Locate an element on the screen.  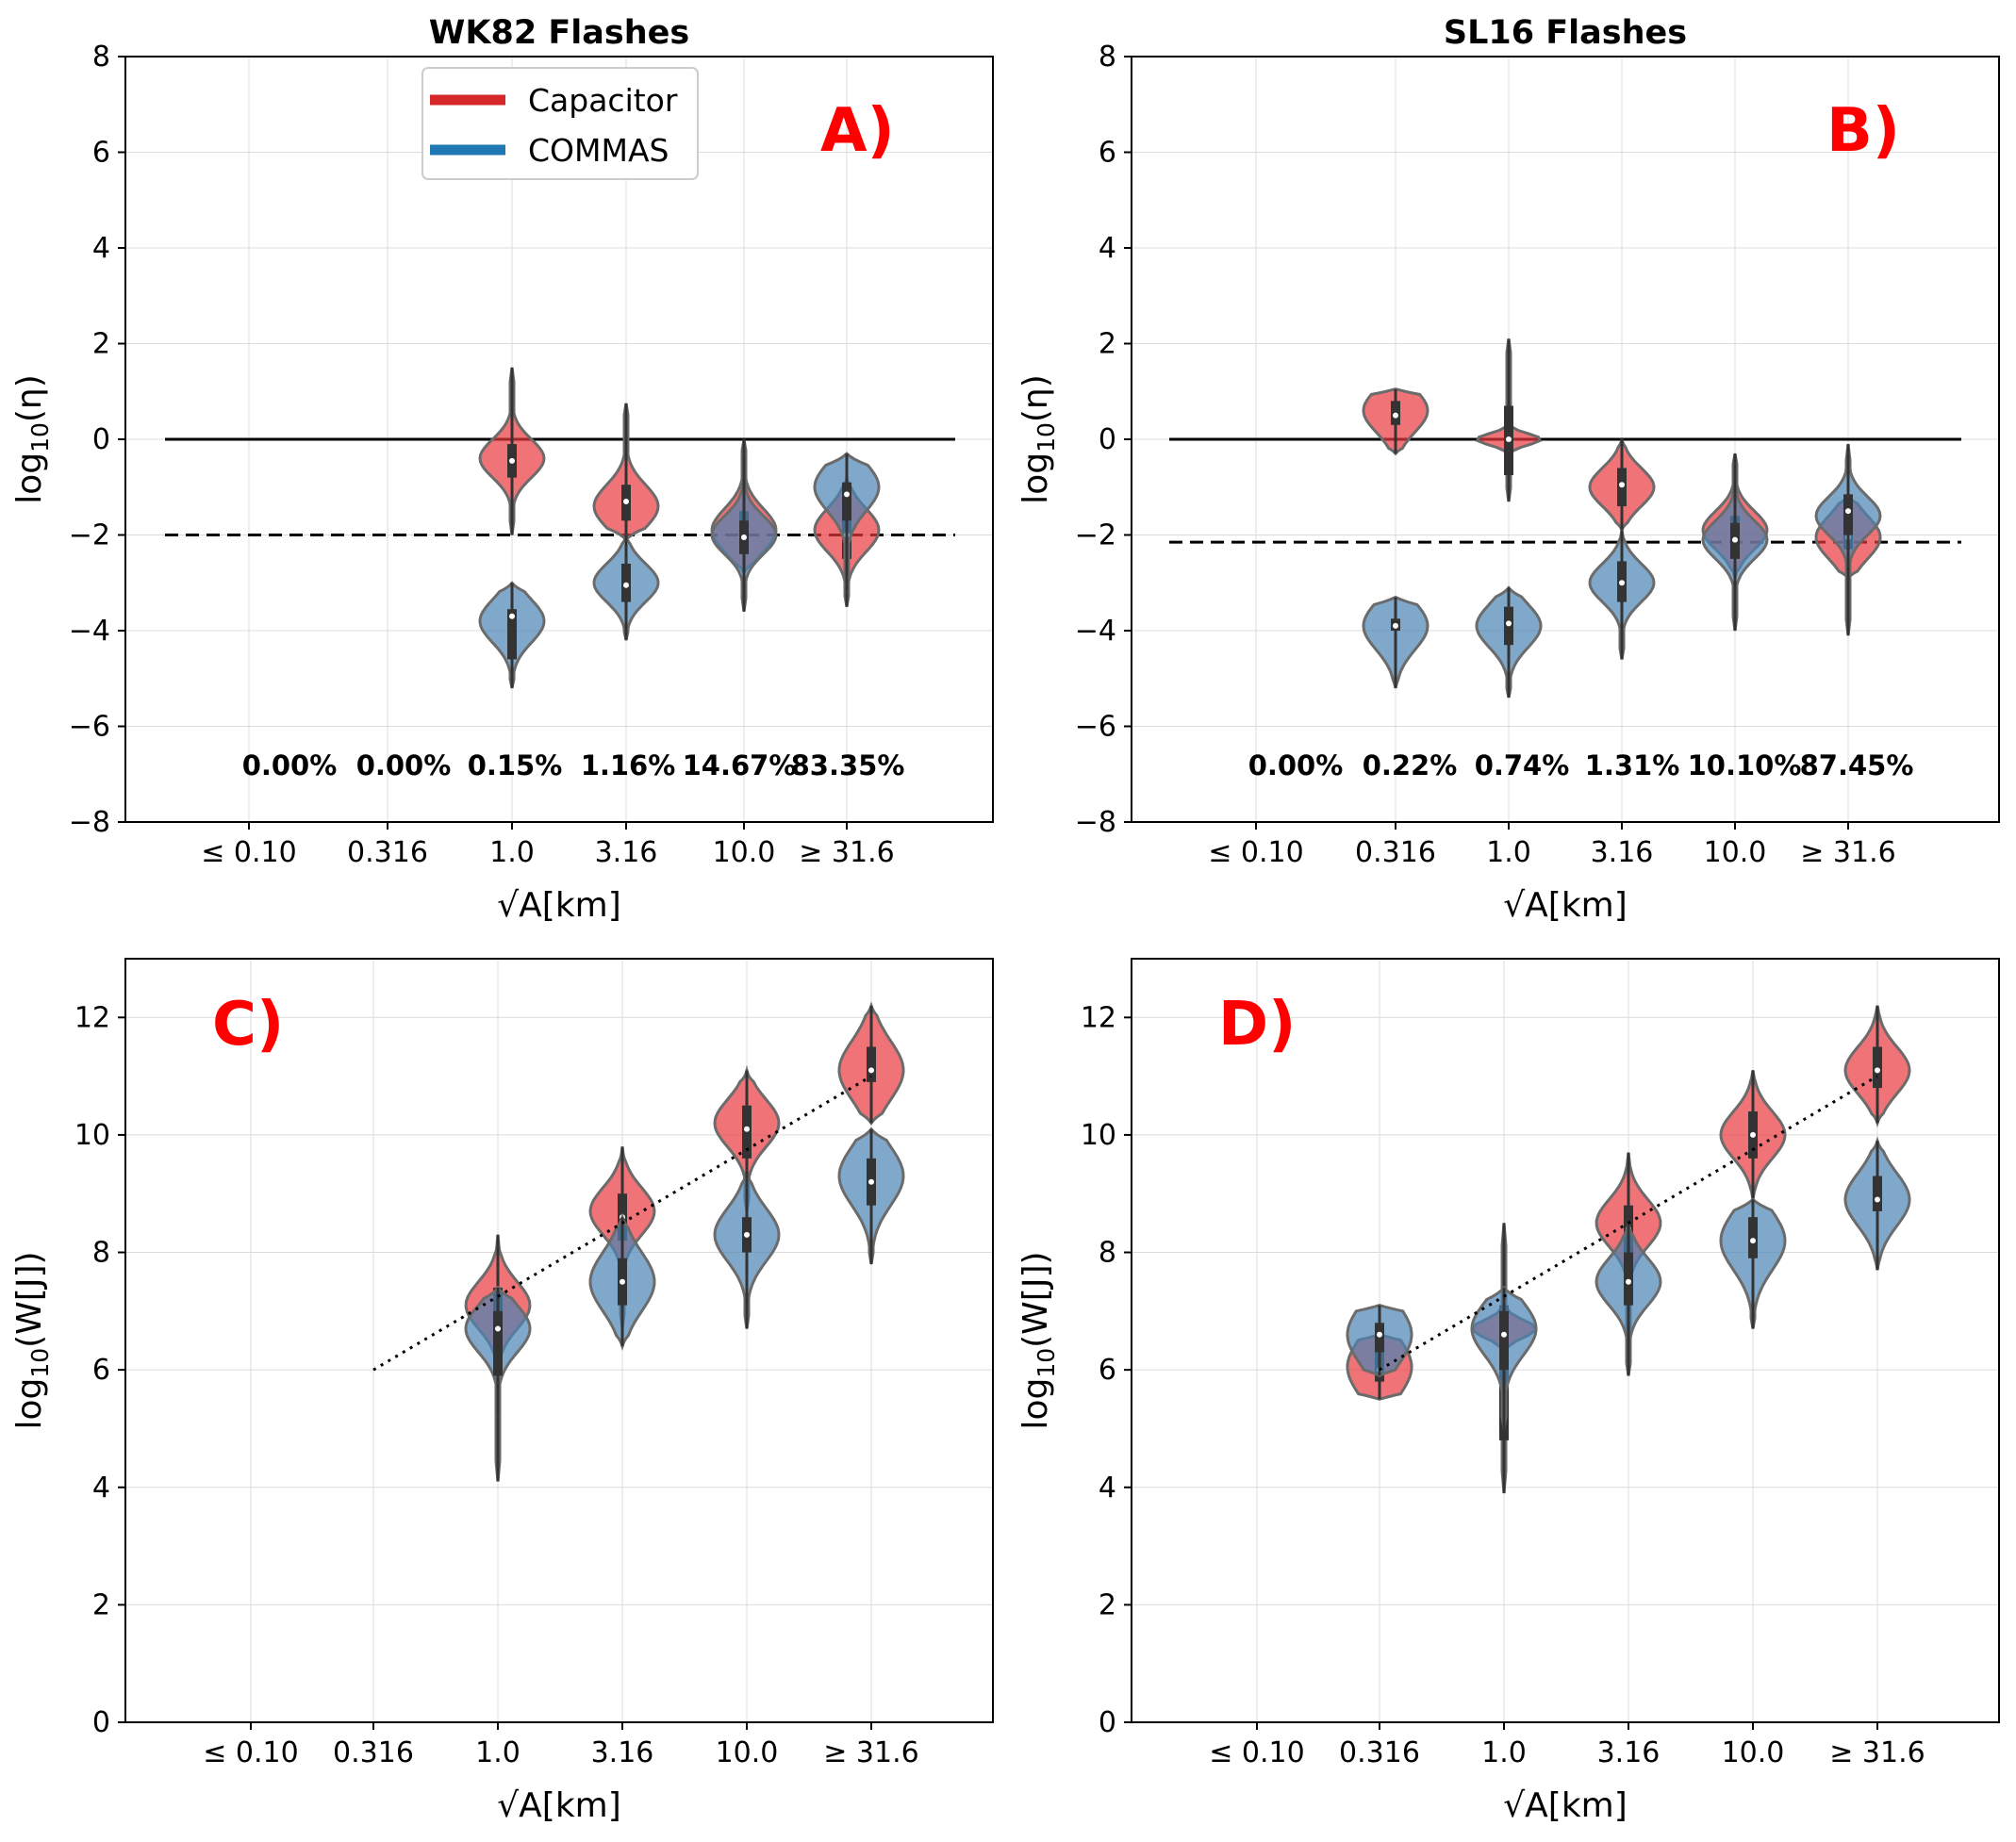
percentage-label: 0.15% is located at coordinates (515, 765).